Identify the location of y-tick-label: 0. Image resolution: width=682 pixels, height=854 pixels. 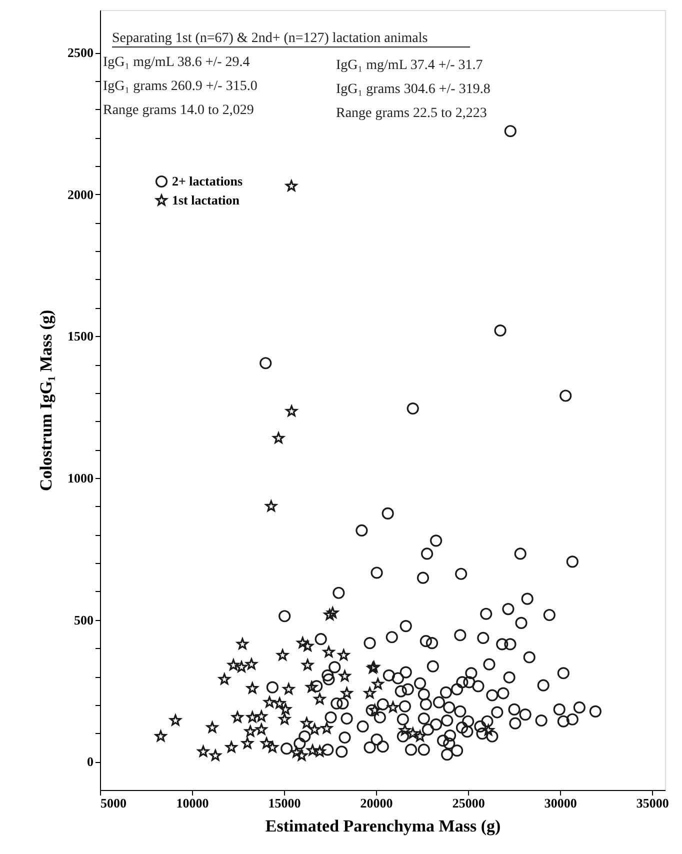
(90, 762).